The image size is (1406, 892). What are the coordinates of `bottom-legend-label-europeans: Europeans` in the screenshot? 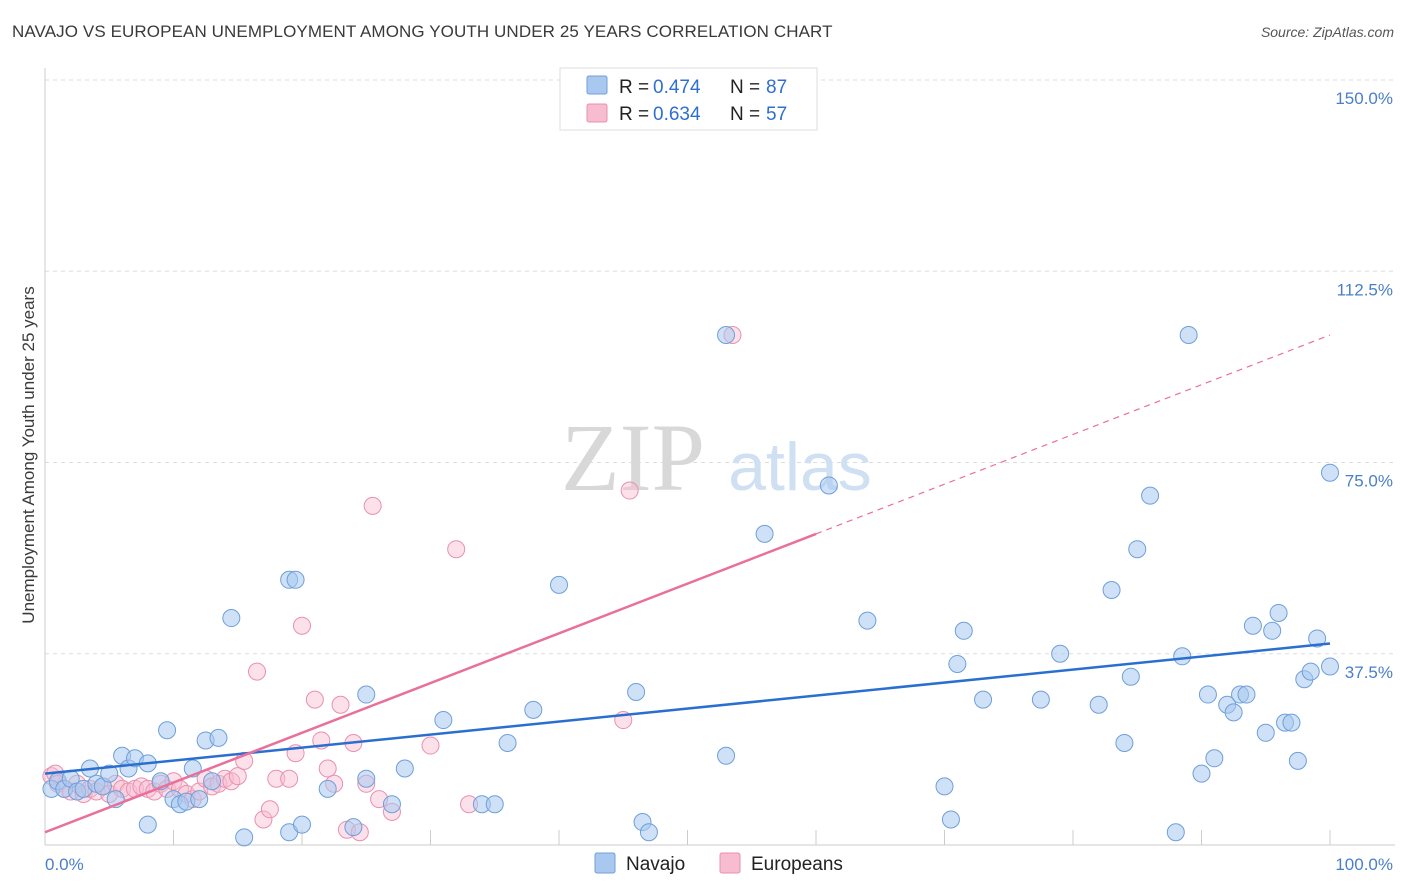 It's located at (797, 864).